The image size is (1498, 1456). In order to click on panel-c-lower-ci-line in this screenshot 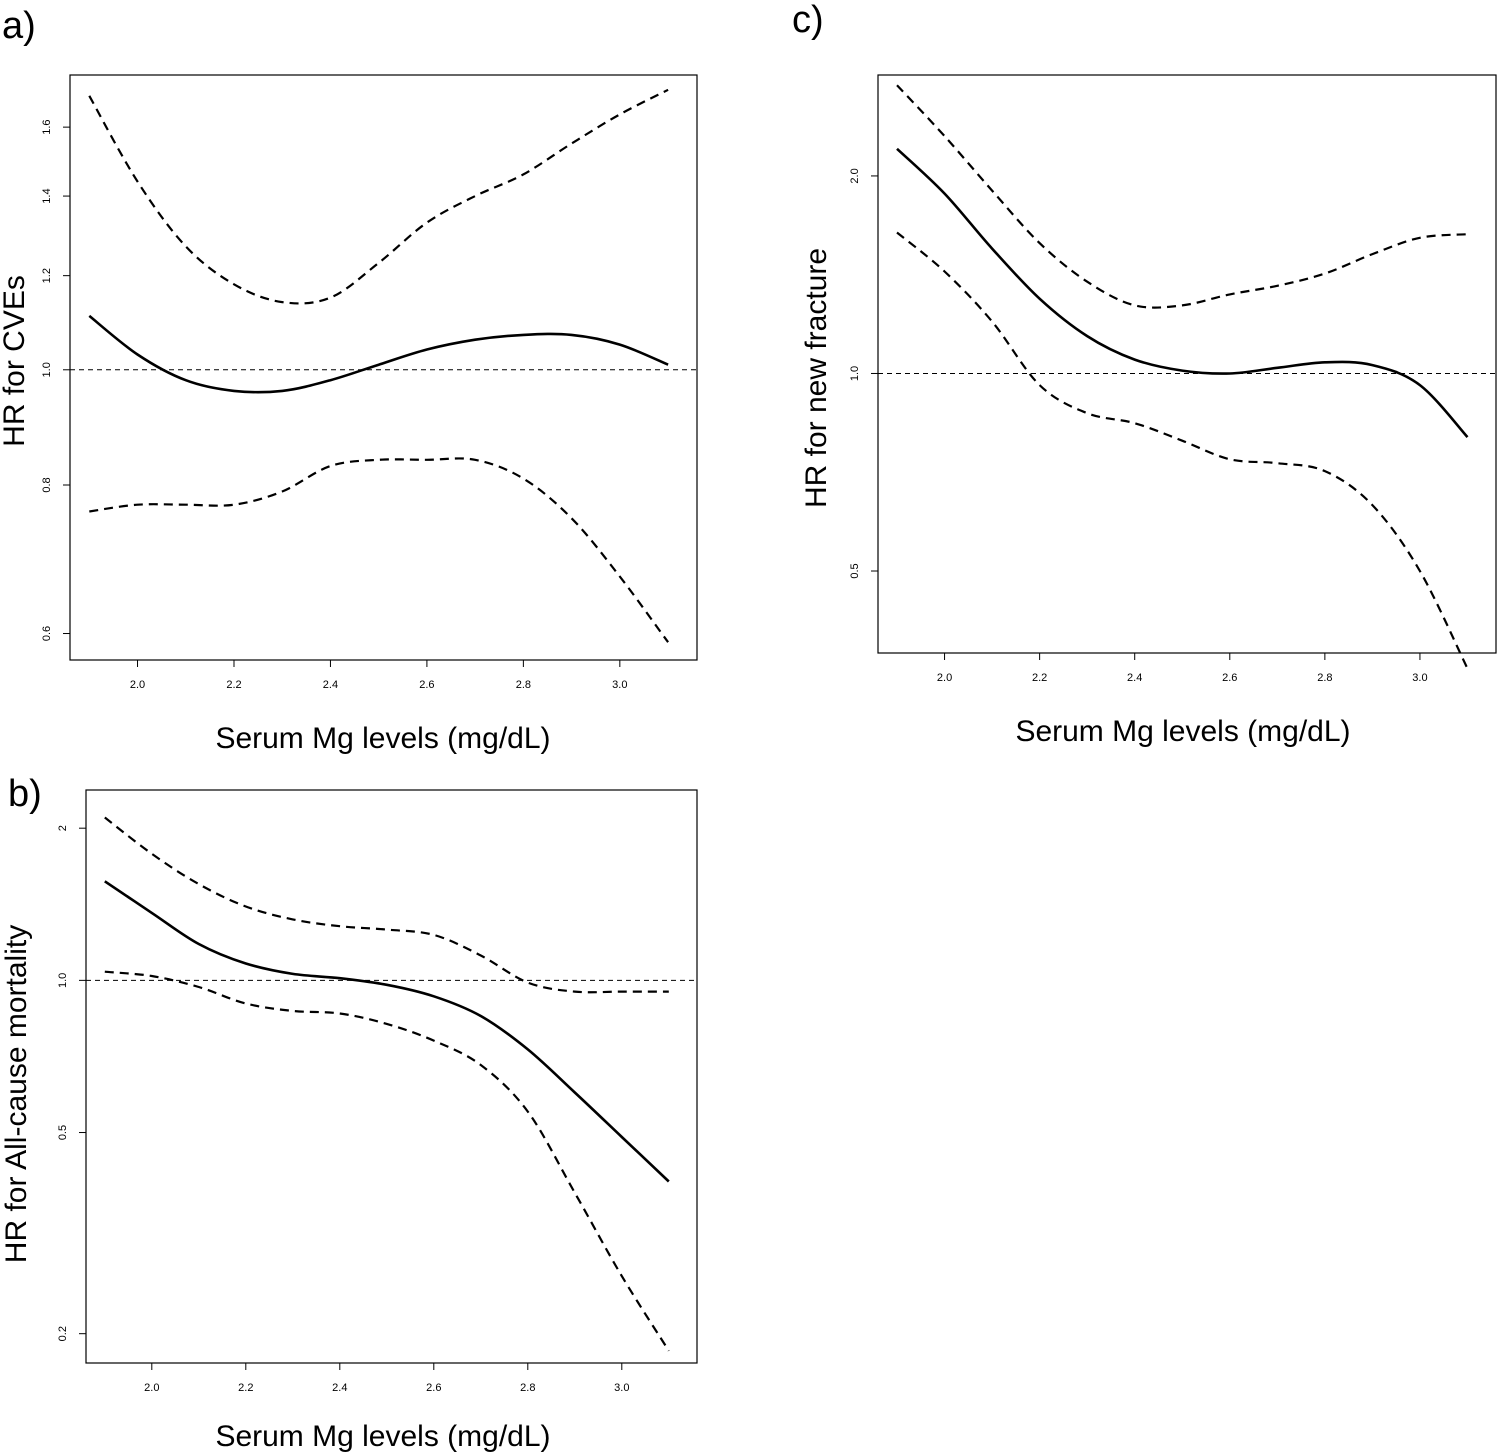, I will do `click(1182, 450)`.